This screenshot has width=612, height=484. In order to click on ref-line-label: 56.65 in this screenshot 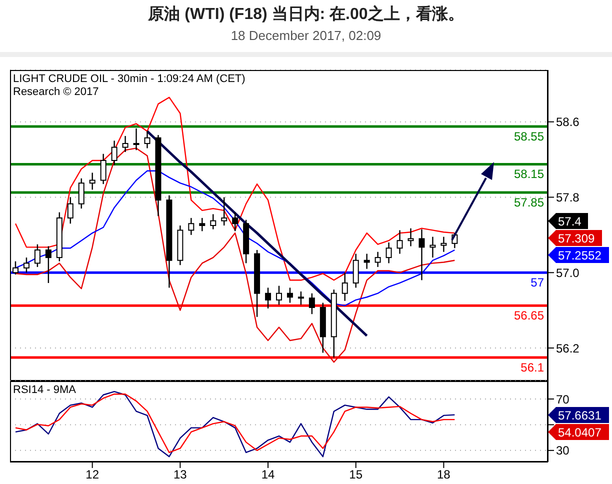, I will do `click(529, 315)`.